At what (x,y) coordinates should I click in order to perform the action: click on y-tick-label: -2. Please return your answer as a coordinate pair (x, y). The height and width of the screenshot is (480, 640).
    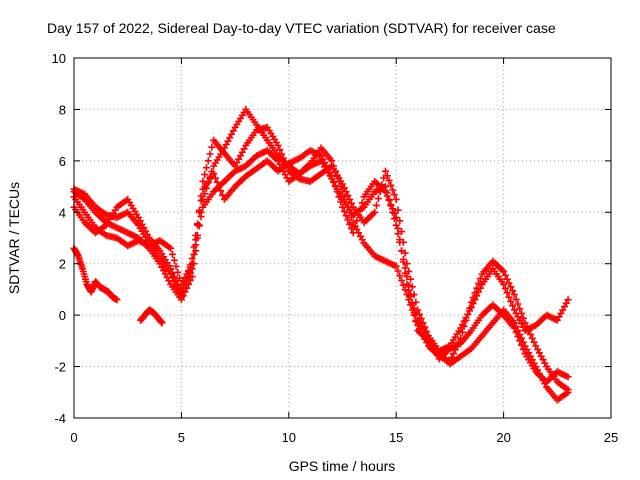
    Looking at the image, I should click on (60, 367).